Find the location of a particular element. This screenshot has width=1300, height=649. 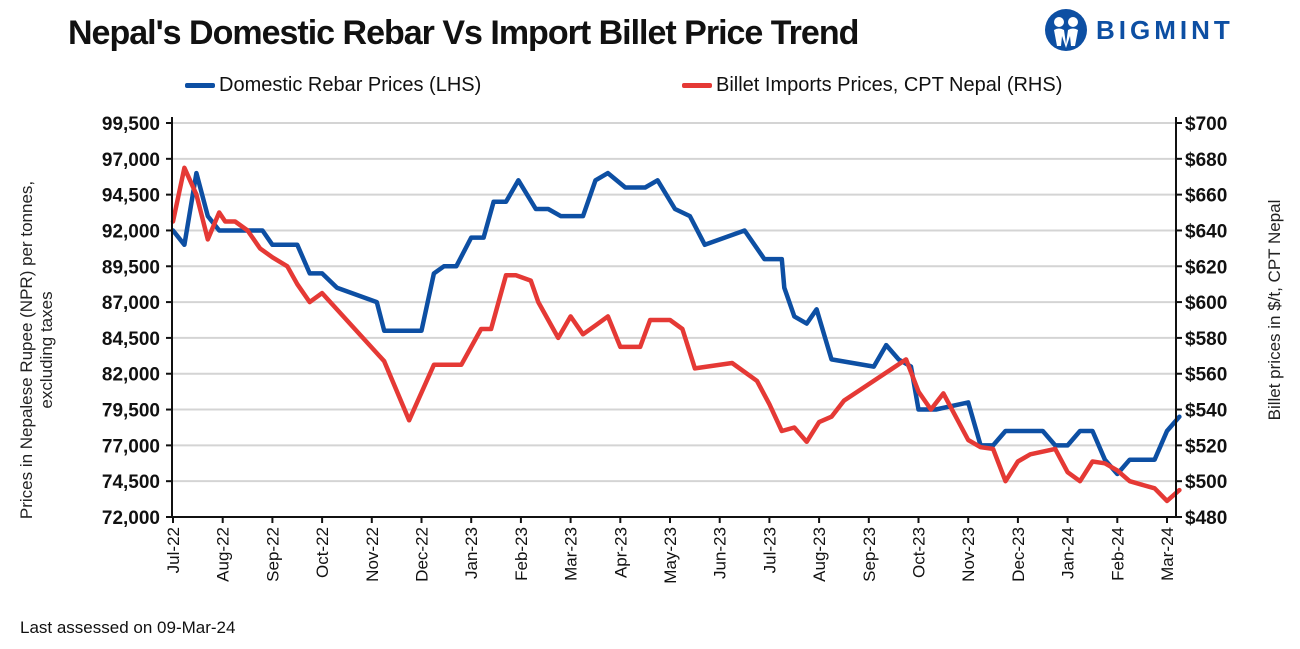

y2-tick-label: $700 is located at coordinates (1206, 124).